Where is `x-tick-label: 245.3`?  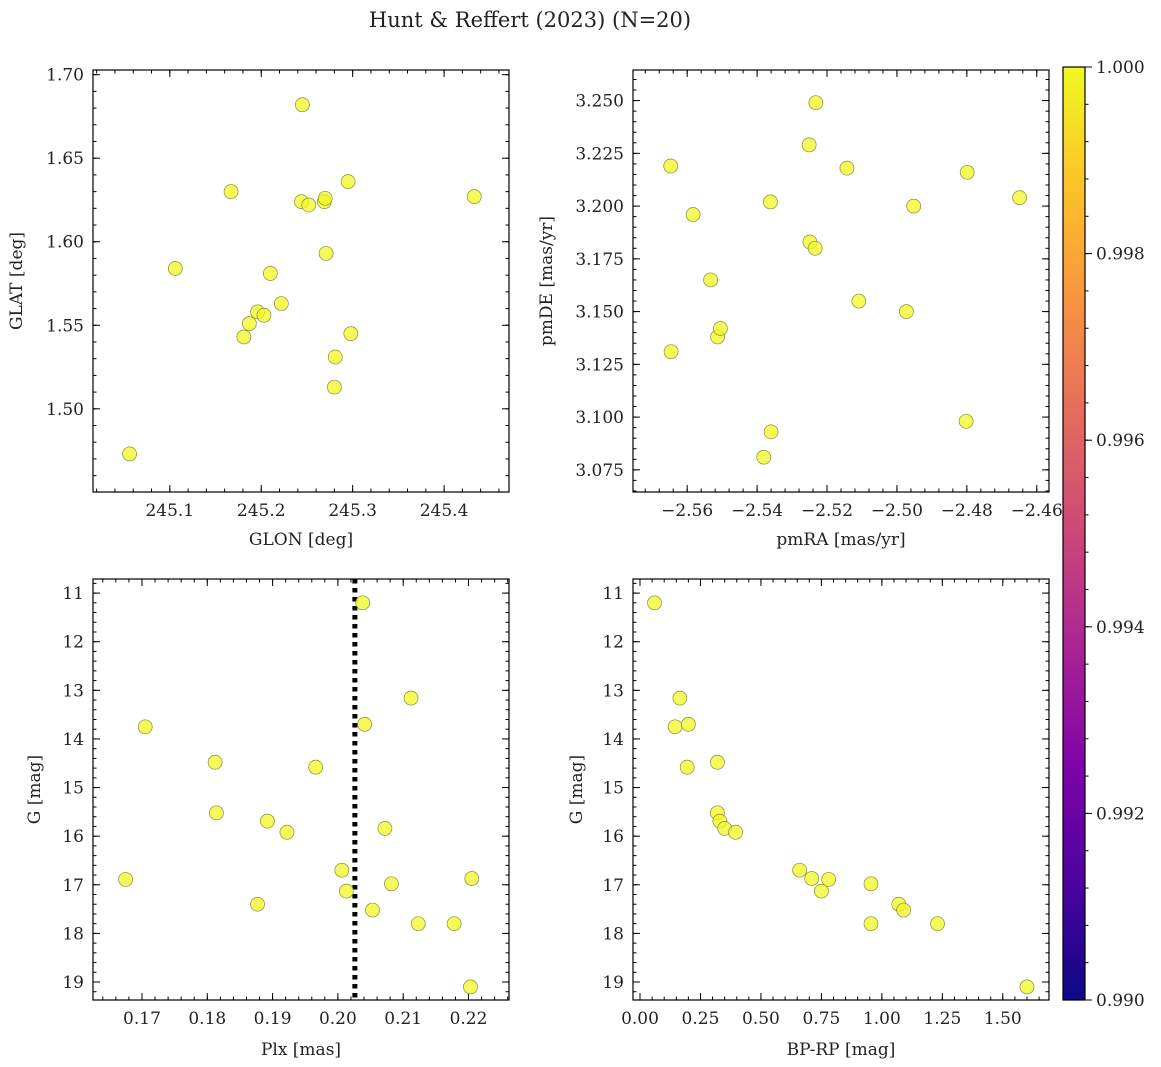 x-tick-label: 245.3 is located at coordinates (352, 511).